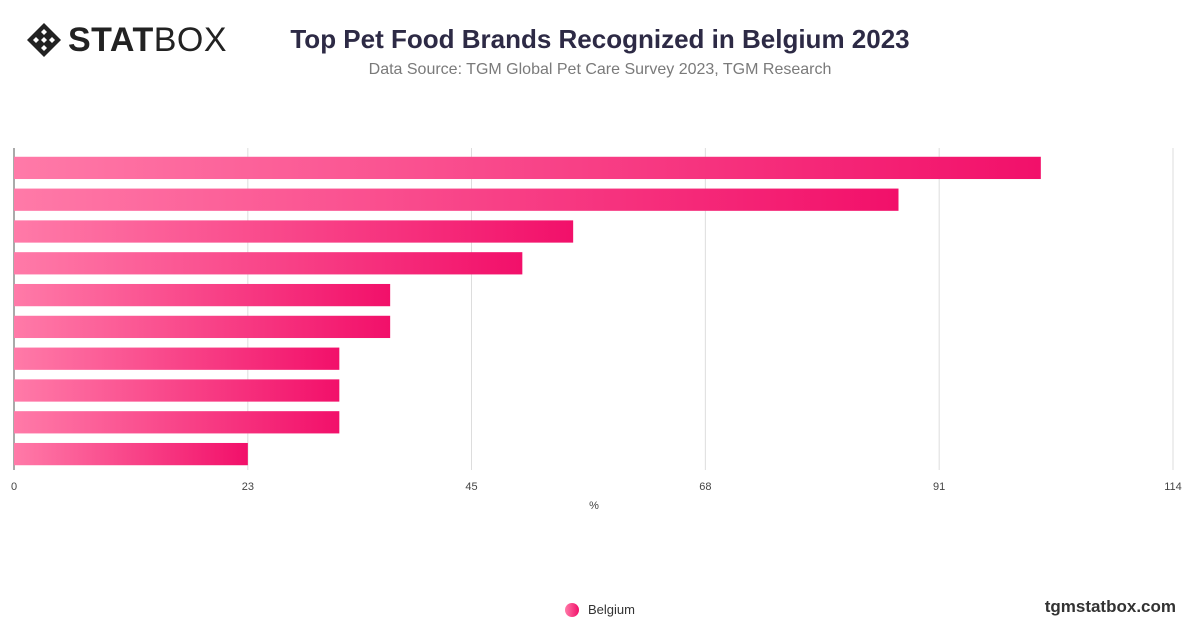 Image resolution: width=1200 pixels, height=628 pixels. What do you see at coordinates (611, 609) in the screenshot?
I see `legend-label-belgium: Belgium` at bounding box center [611, 609].